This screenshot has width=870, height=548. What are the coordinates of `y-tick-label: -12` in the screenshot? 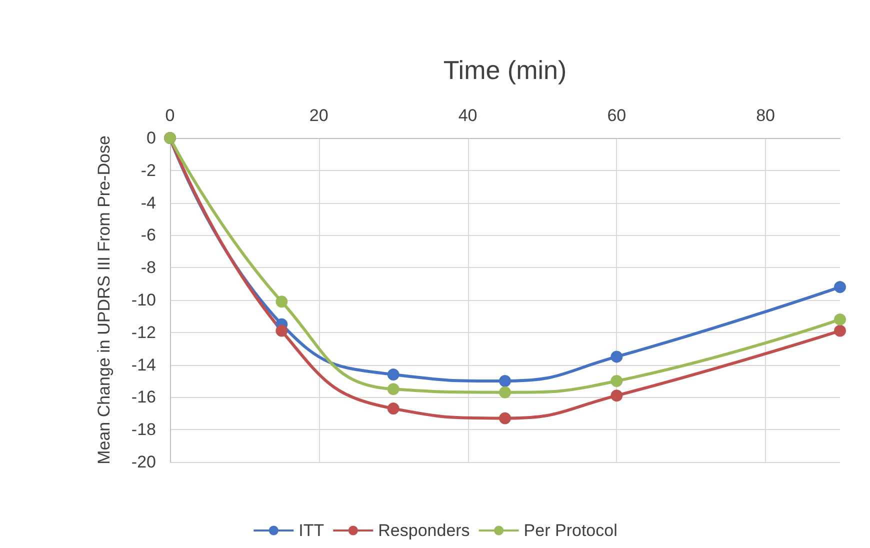 It's located at (143, 332).